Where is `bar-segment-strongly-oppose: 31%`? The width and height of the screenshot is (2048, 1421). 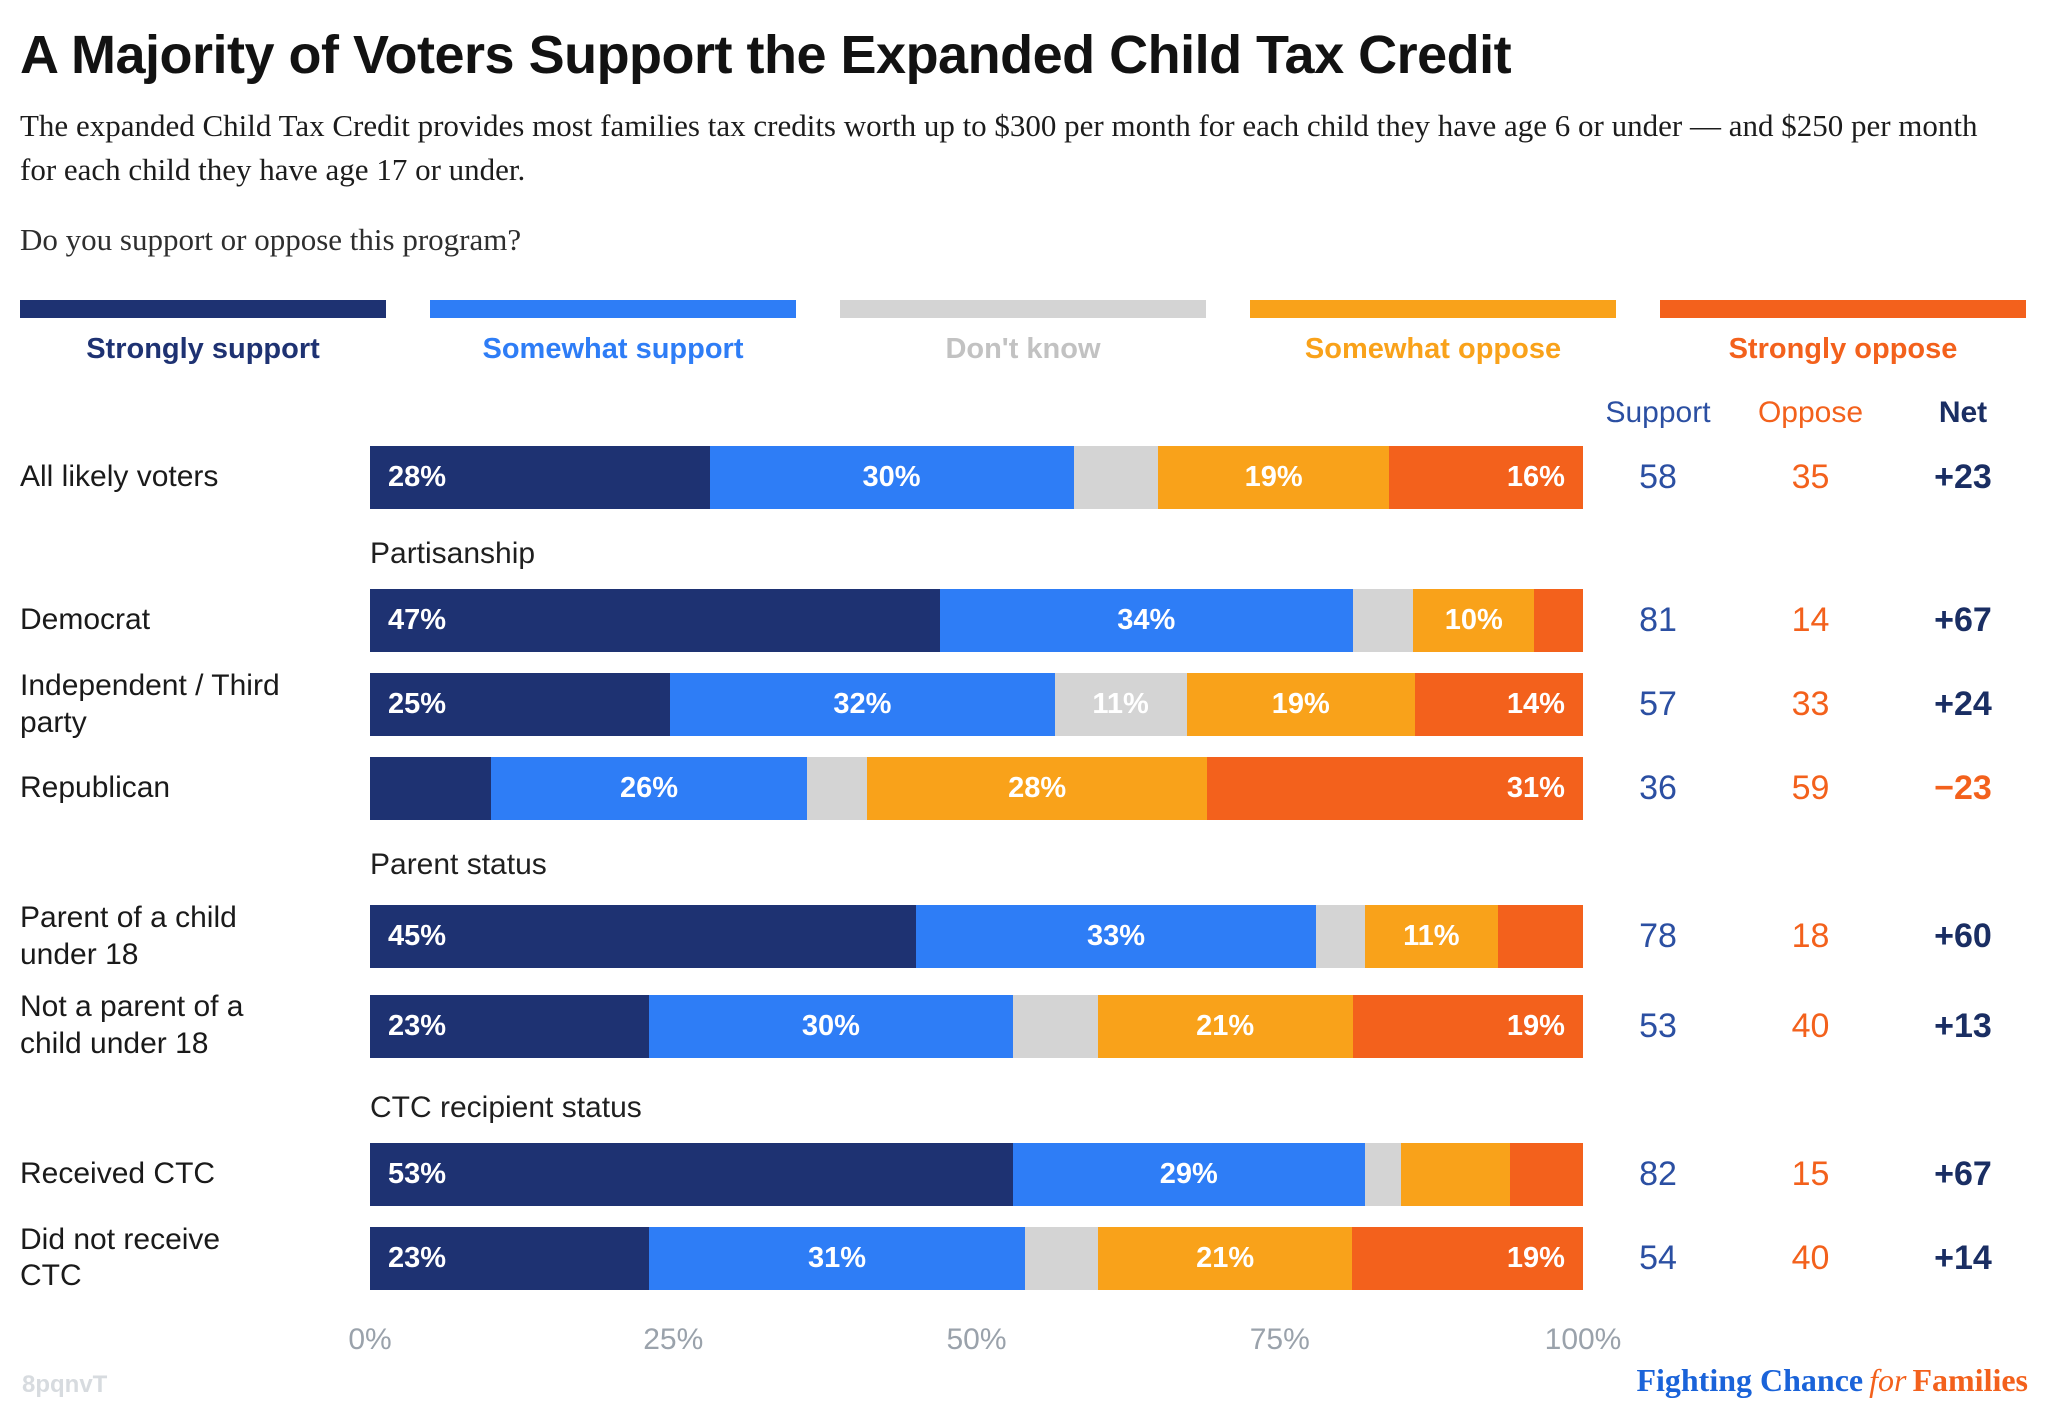
bar-segment-strongly-oppose: 31% is located at coordinates (1394, 789).